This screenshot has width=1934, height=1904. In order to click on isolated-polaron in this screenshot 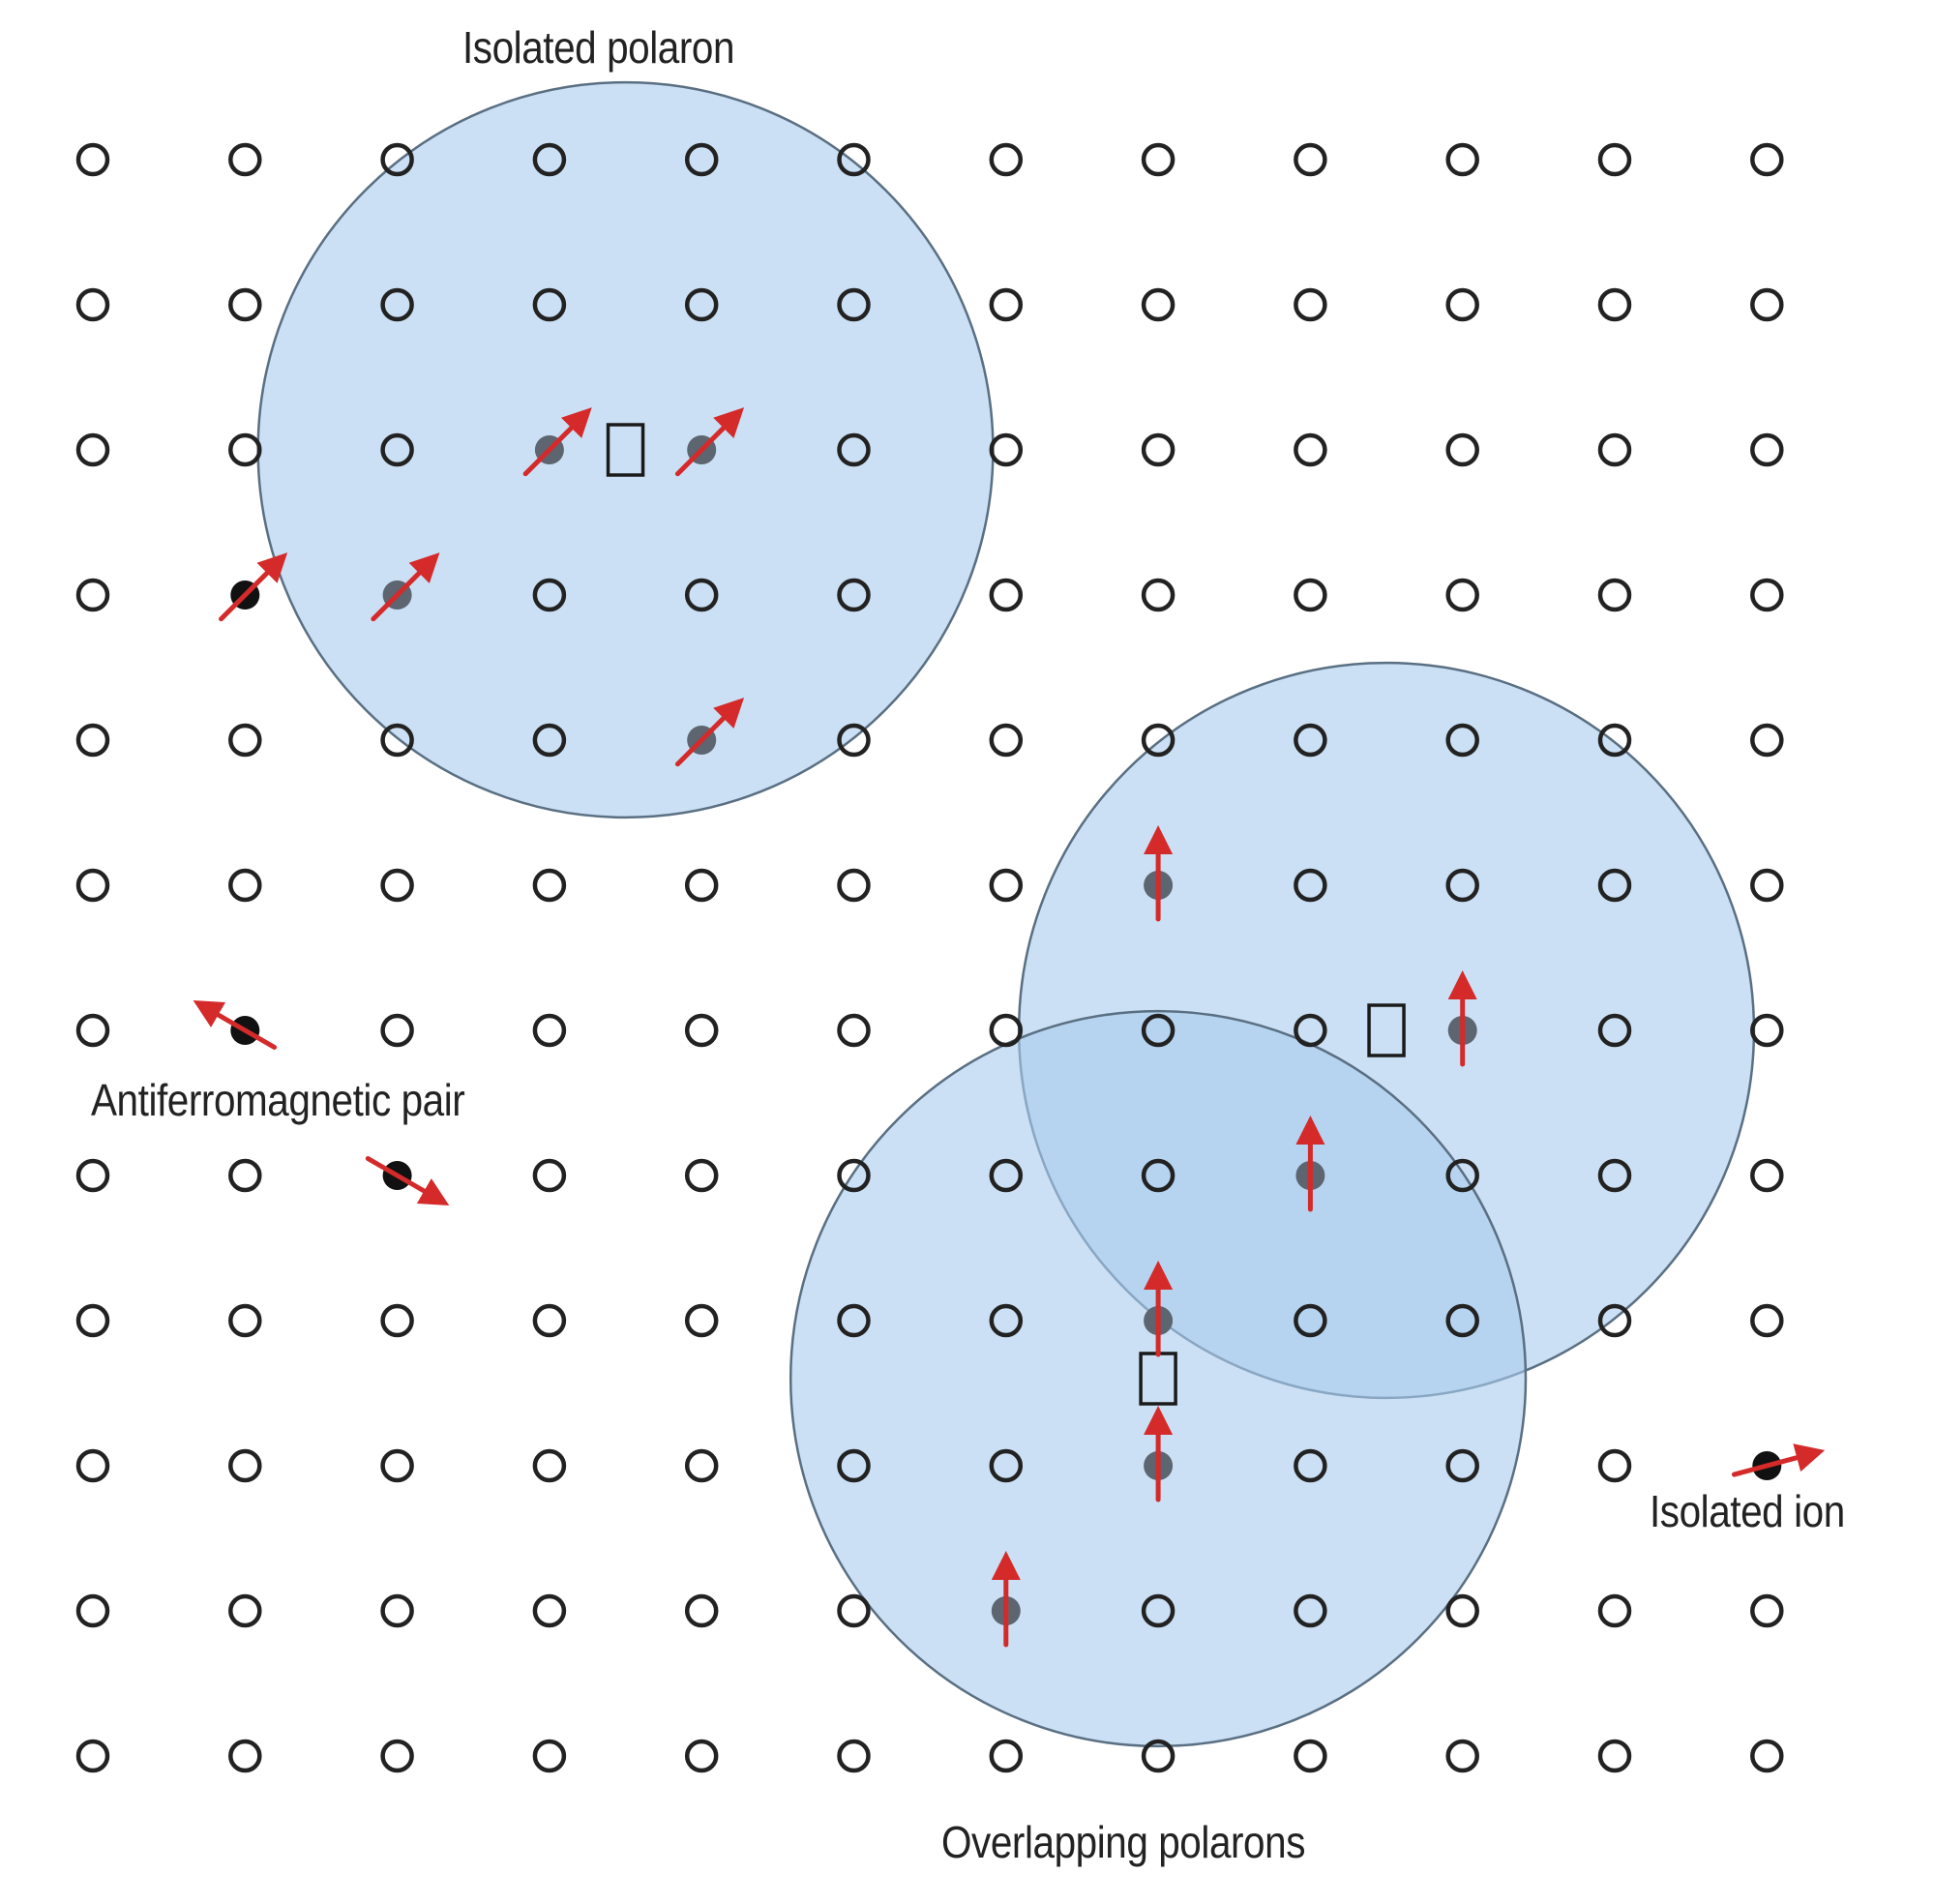, I will do `click(625, 450)`.